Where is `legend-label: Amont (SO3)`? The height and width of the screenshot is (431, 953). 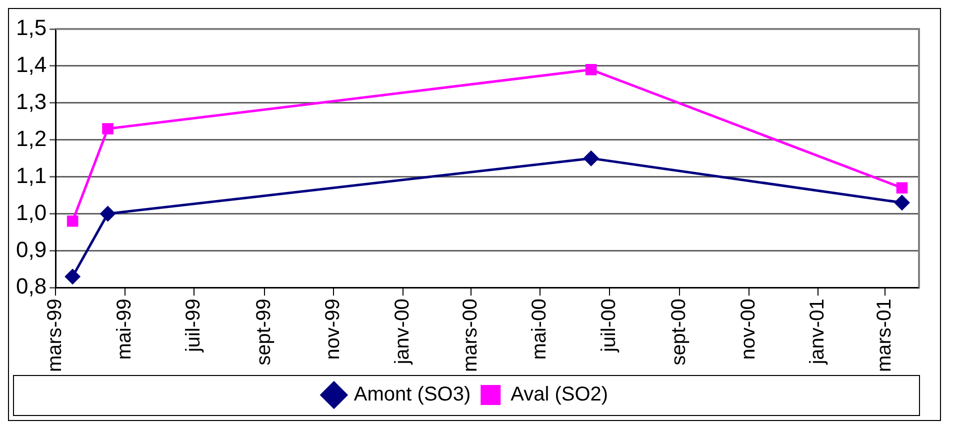 legend-label: Amont (SO3) is located at coordinates (412, 395).